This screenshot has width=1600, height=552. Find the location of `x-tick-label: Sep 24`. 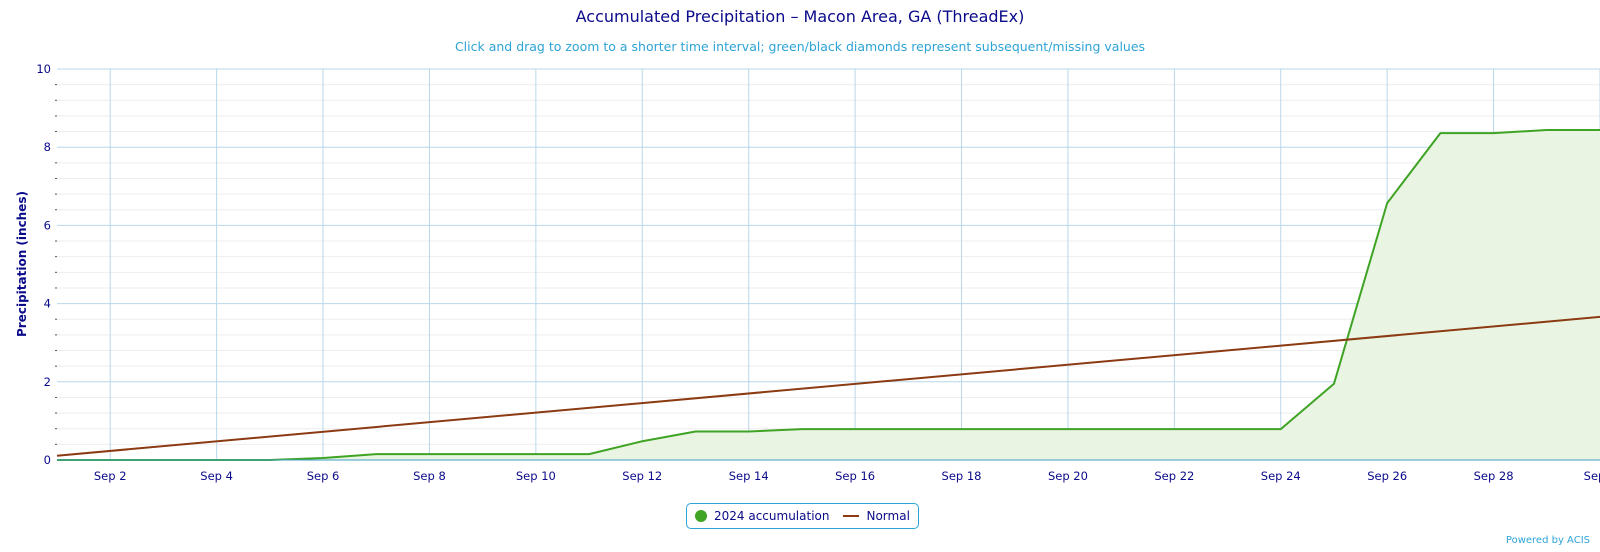

x-tick-label: Sep 24 is located at coordinates (1281, 476).